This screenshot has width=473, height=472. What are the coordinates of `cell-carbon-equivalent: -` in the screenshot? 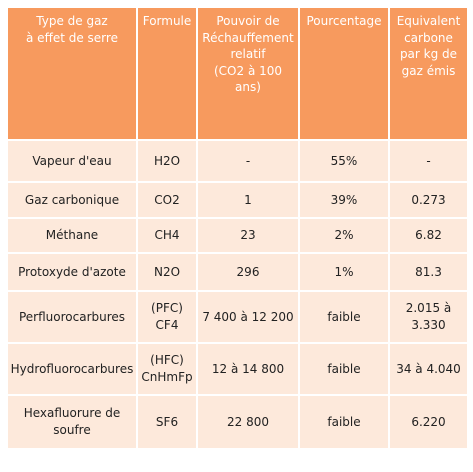 It's located at (428, 161).